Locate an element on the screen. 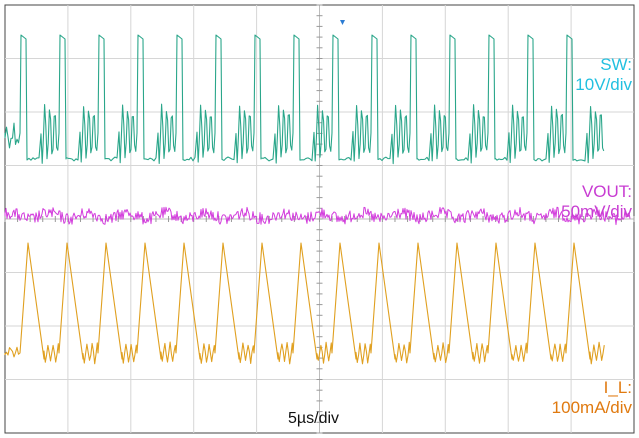  sw-label: SW: 10V/div is located at coordinates (596, 75).